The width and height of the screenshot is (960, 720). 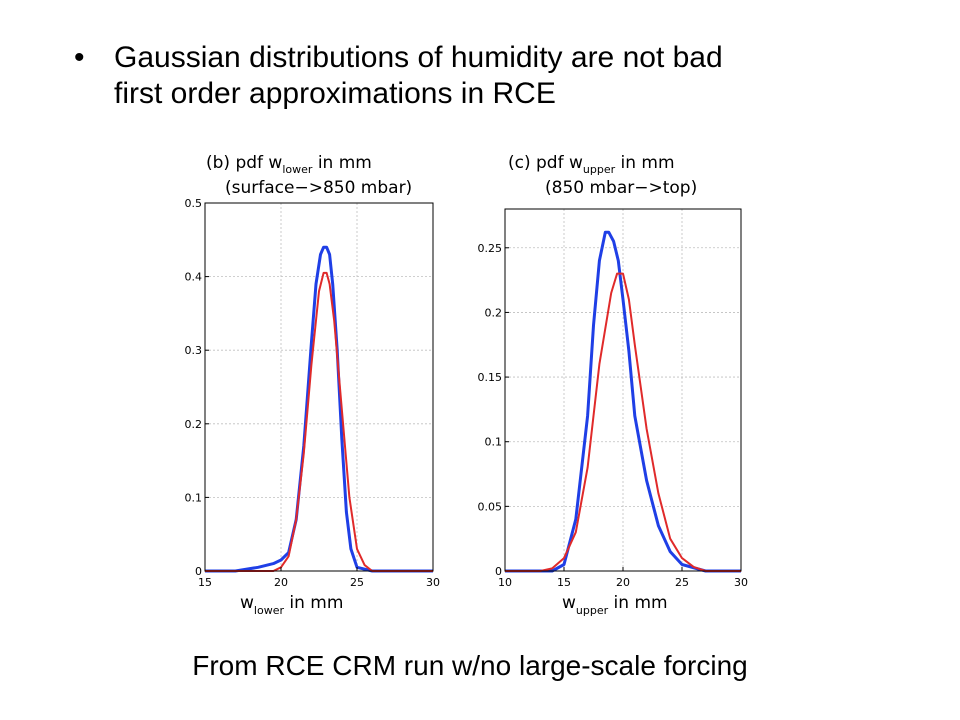 What do you see at coordinates (194, 277) in the screenshot?
I see `chart-b-ytick-label: 0.4` at bounding box center [194, 277].